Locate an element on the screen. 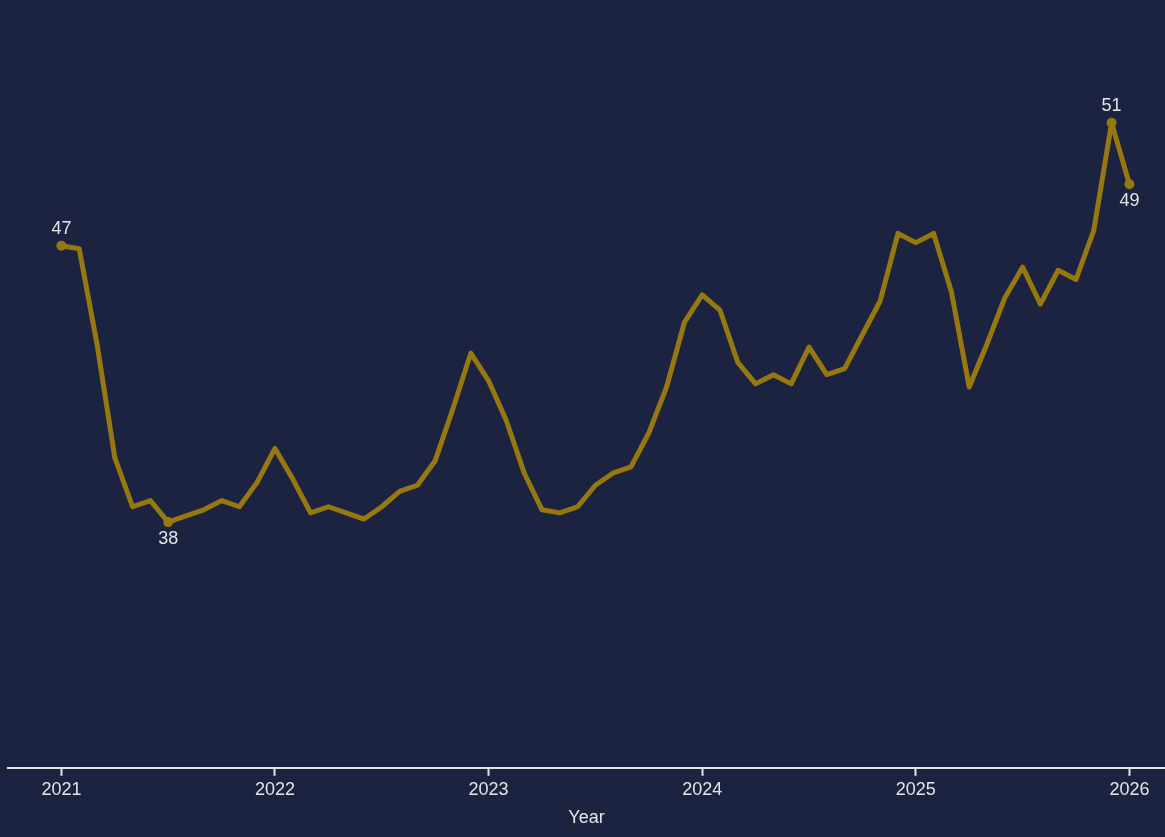 The height and width of the screenshot is (837, 1165). x-tick-label: 2023 is located at coordinates (488, 788).